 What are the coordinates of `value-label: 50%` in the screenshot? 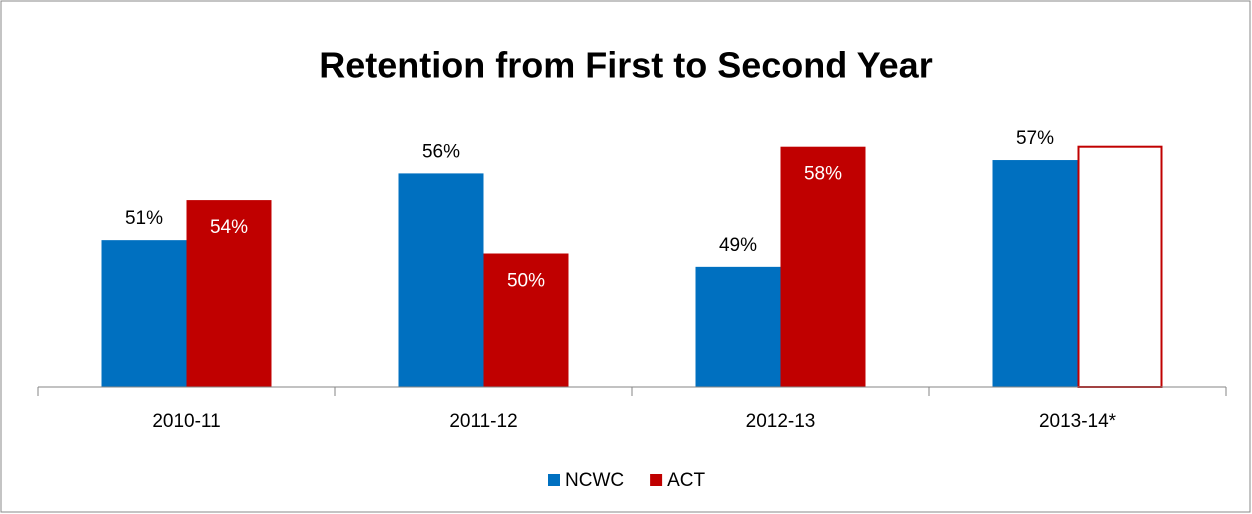 It's located at (526, 281).